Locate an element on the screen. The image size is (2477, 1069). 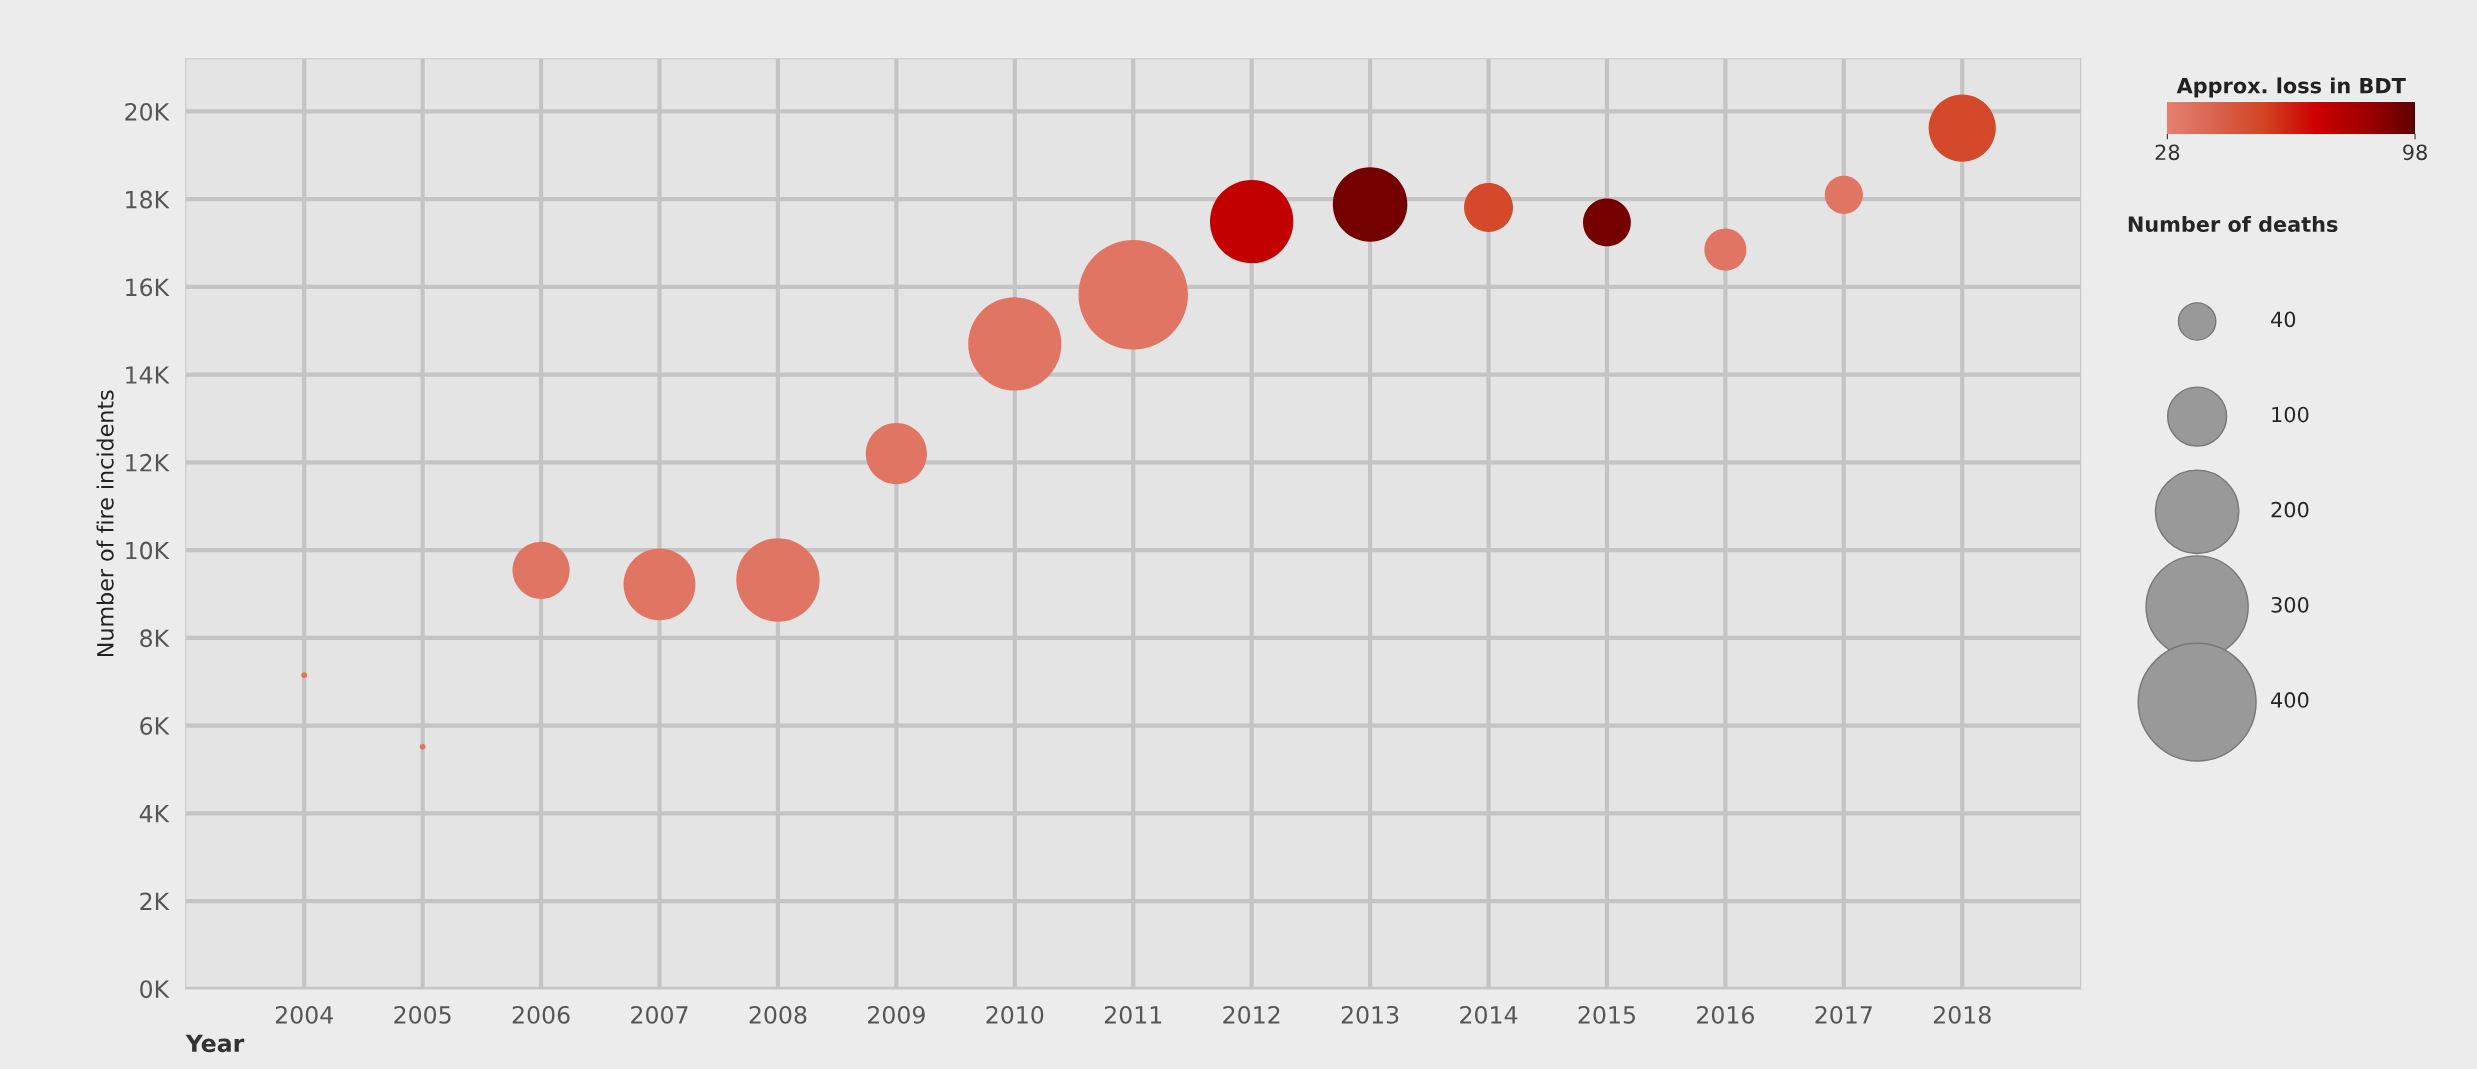
legend-label: 40 is located at coordinates (2283, 319).